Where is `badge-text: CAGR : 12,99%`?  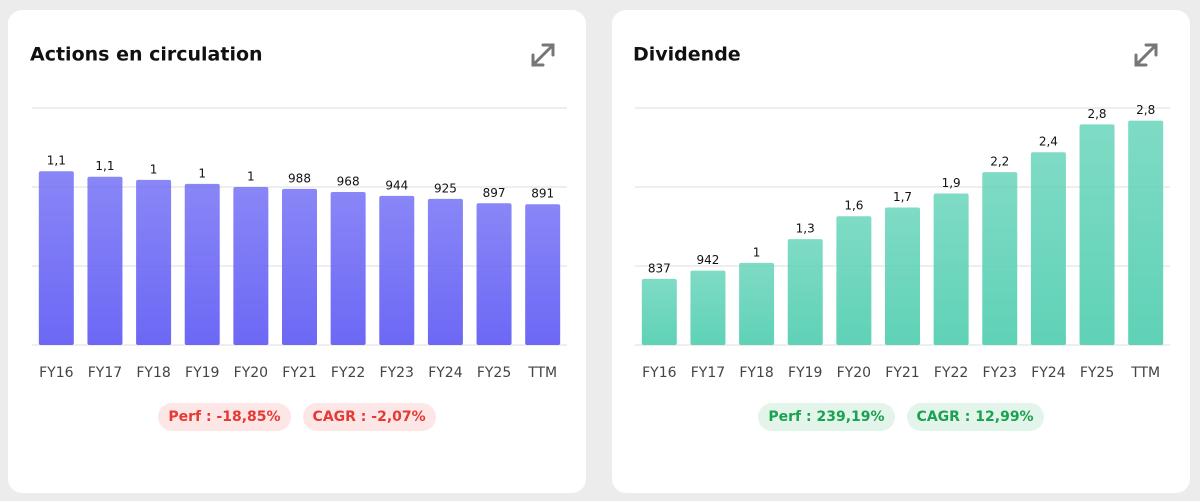 badge-text: CAGR : 12,99% is located at coordinates (975, 417).